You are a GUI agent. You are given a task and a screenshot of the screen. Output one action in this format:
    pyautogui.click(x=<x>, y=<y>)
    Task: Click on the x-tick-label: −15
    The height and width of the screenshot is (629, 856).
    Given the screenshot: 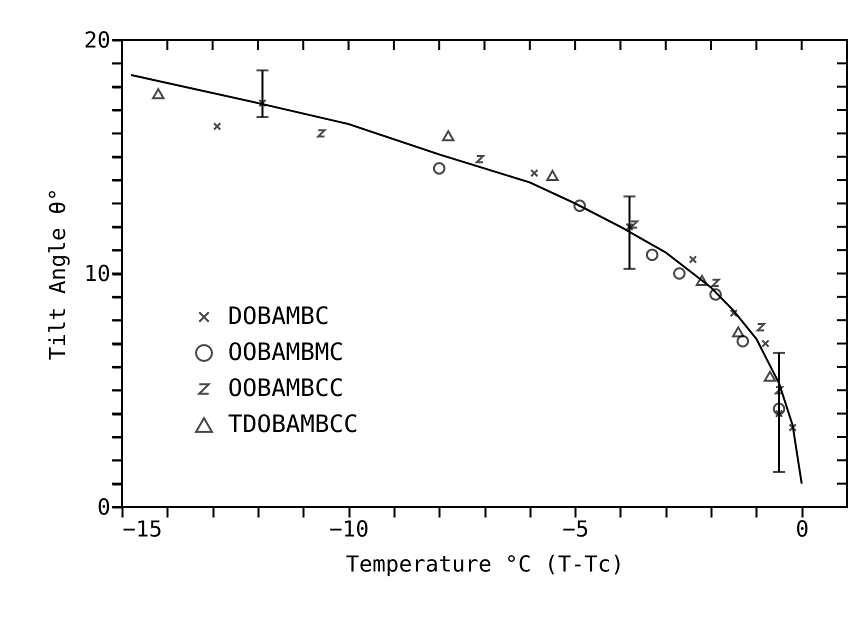 What is the action you would take?
    pyautogui.click(x=142, y=530)
    